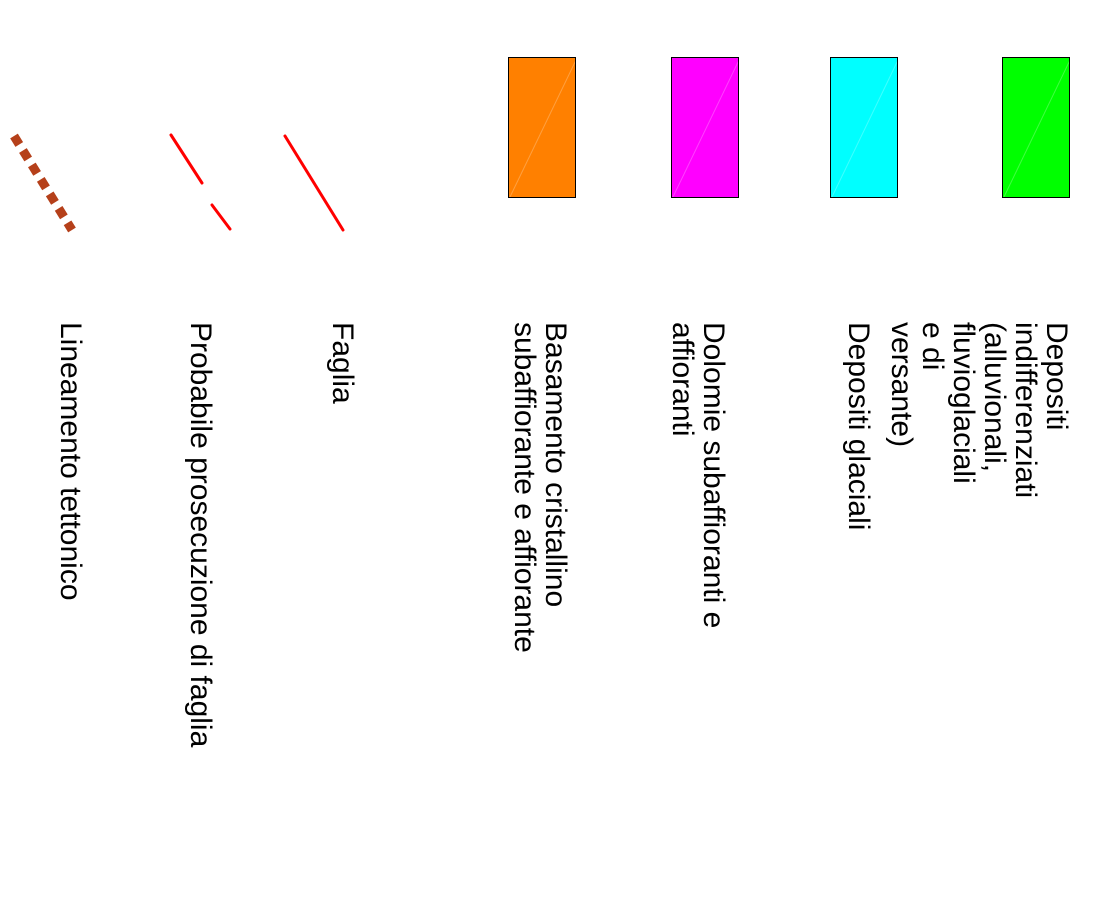 This screenshot has height=907, width=1110. What do you see at coordinates (43, 183) in the screenshot?
I see `tectonic-lineament-symbol` at bounding box center [43, 183].